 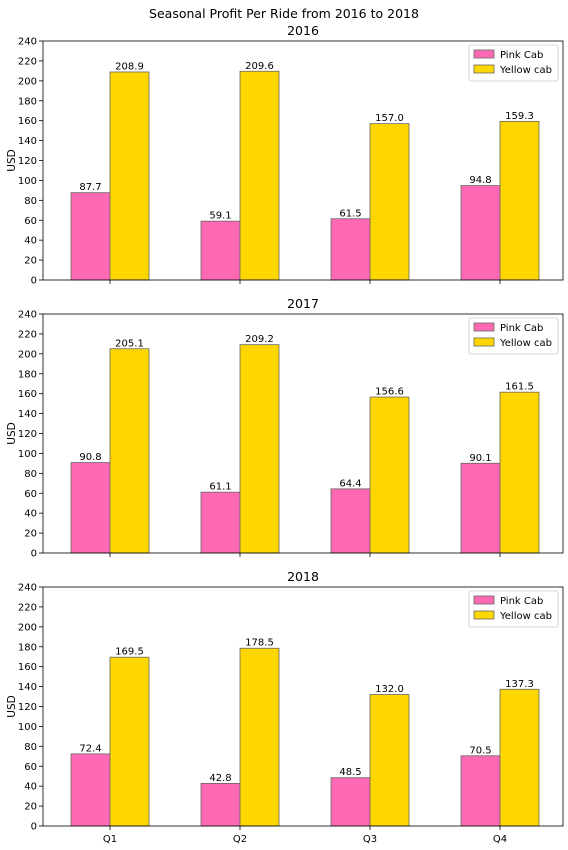 What do you see at coordinates (220, 778) in the screenshot?
I see `bar-value-label: 42.8` at bounding box center [220, 778].